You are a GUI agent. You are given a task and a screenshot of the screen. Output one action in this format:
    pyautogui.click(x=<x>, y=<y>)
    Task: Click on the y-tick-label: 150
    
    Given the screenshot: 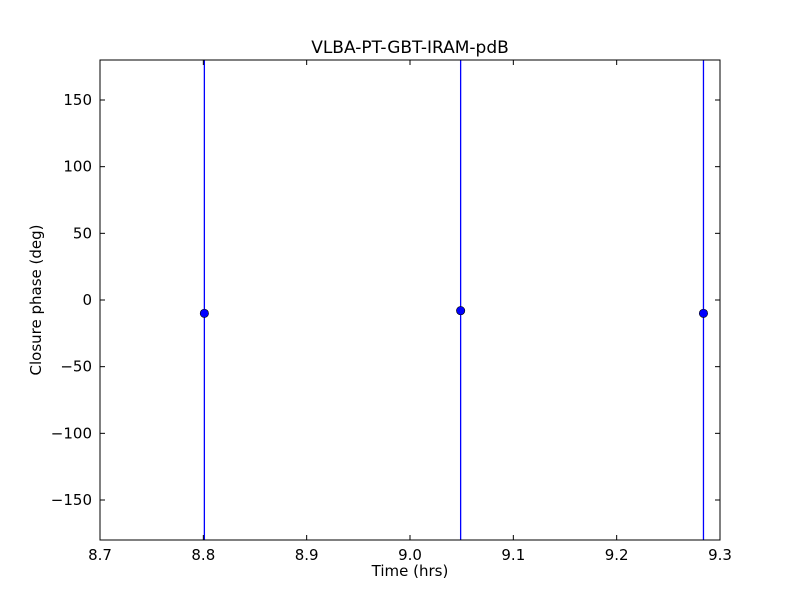 What is the action you would take?
    pyautogui.click(x=77, y=100)
    